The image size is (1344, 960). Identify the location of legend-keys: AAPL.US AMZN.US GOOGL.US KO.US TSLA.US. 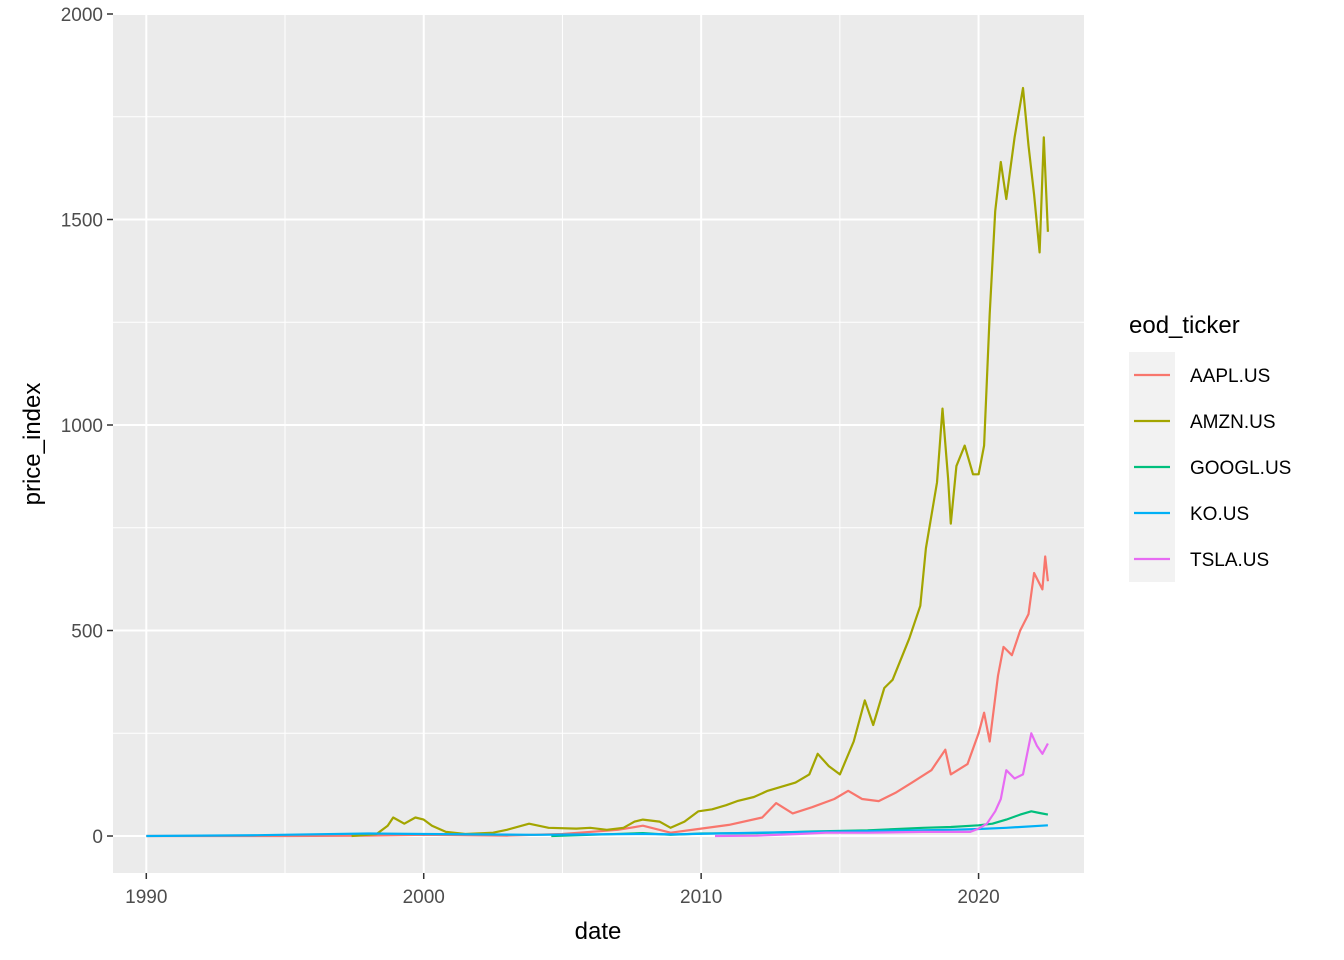
(1210, 467).